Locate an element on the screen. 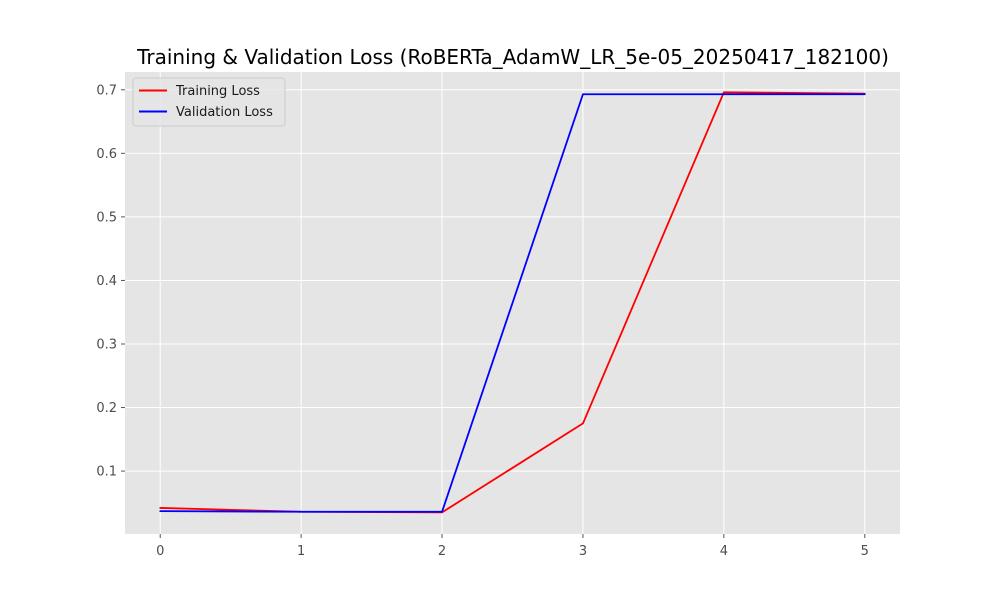 Image resolution: width=1000 pixels, height=600 pixels. y-tick-label: 0.4 is located at coordinates (106, 281).